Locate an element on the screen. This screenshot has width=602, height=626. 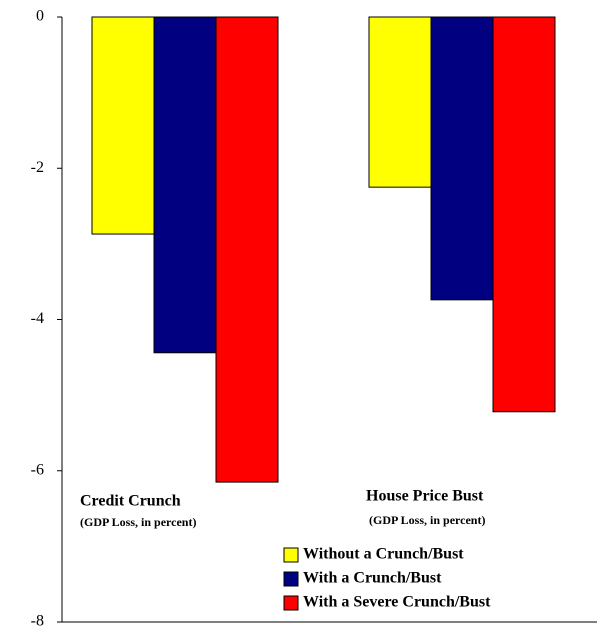
y-tick-label: -6 is located at coordinates (37, 469).